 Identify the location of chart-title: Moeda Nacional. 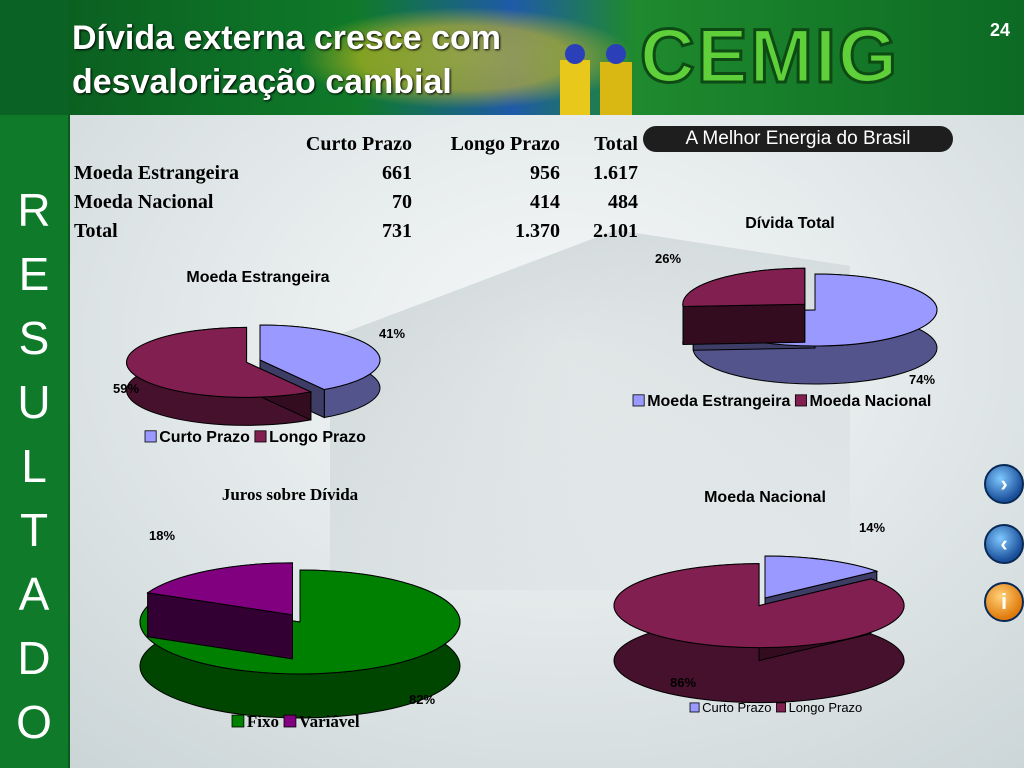
(765, 497).